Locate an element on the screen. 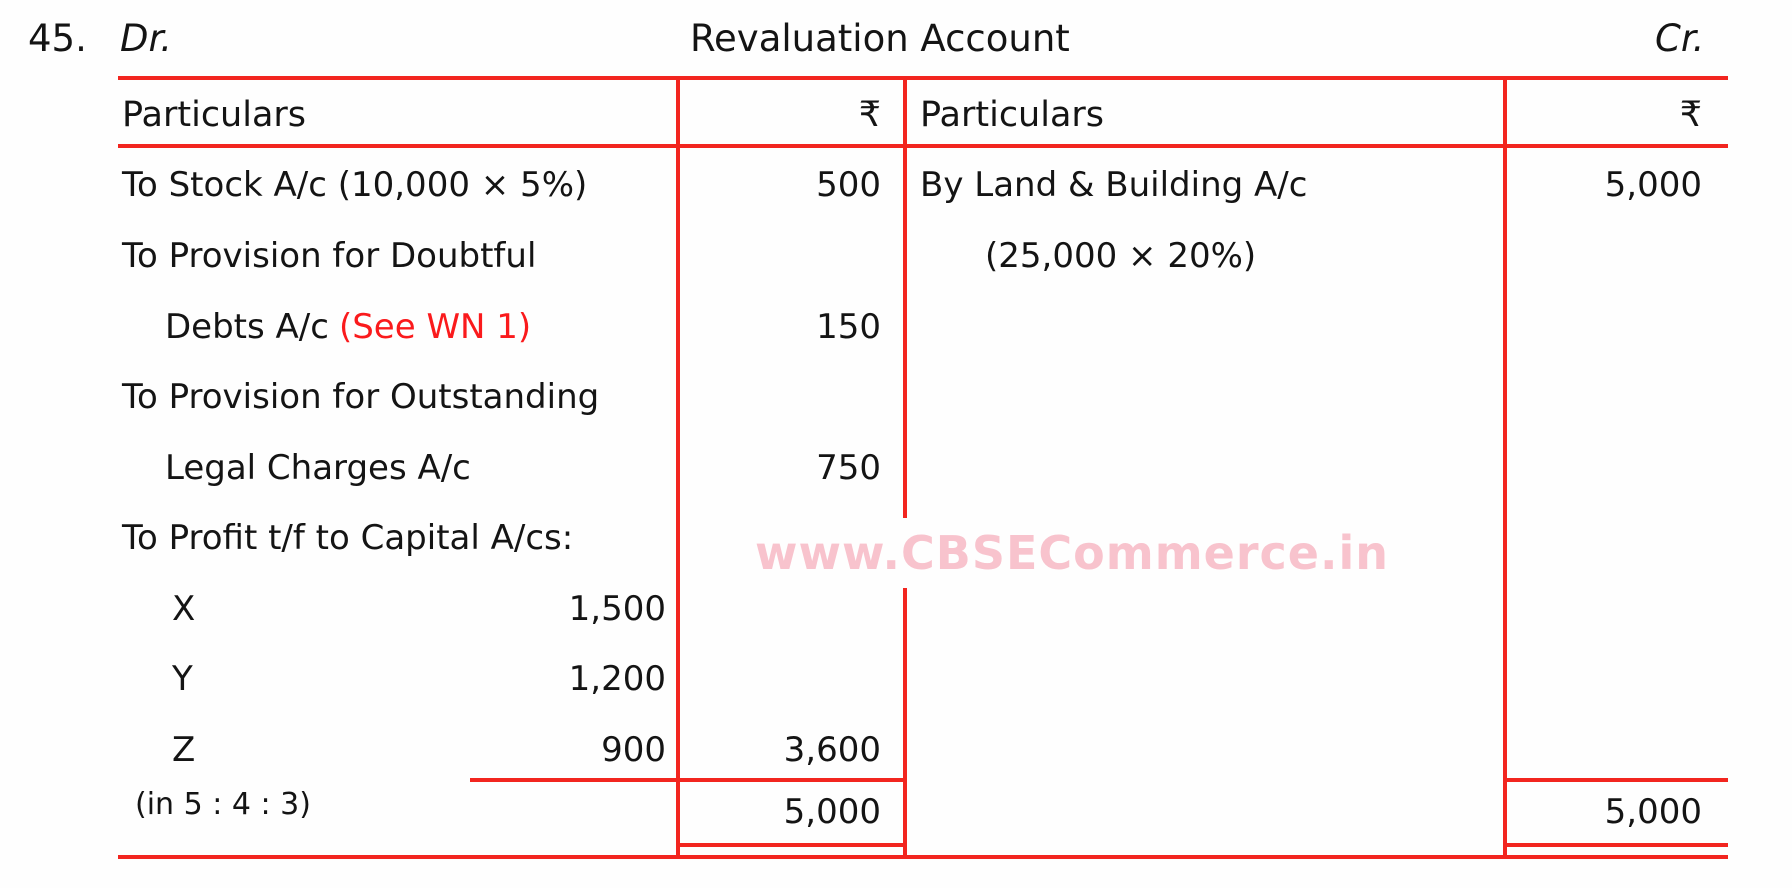 Image resolution: width=1792 pixels, height=888 pixels. rupee-symbol-left: ₹ is located at coordinates (869, 115).